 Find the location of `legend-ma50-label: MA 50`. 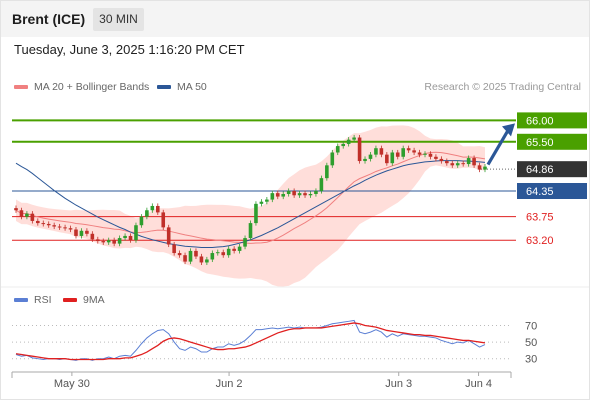

legend-ma50-label: MA 50 is located at coordinates (192, 87).